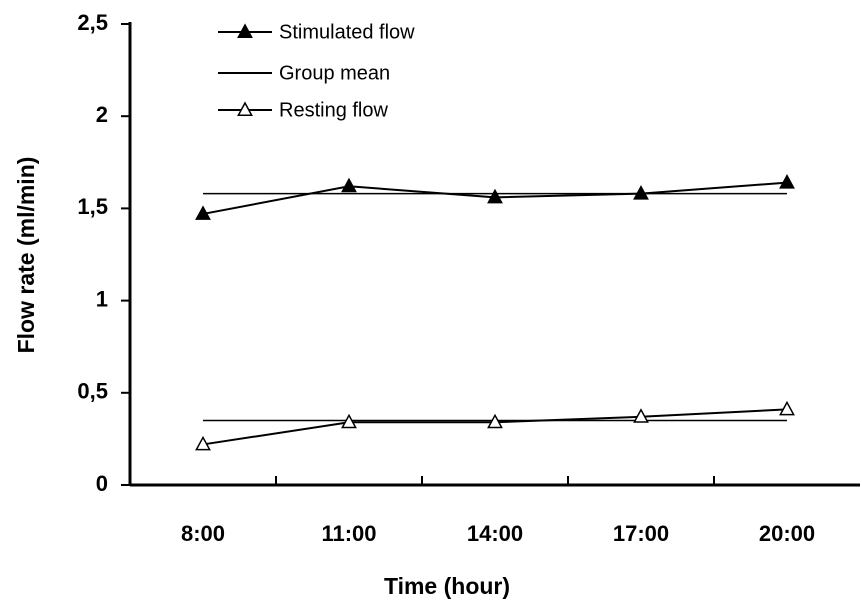 The width and height of the screenshot is (862, 611). Describe the element at coordinates (92, 391) in the screenshot. I see `y-tick-label: 0,5` at that location.